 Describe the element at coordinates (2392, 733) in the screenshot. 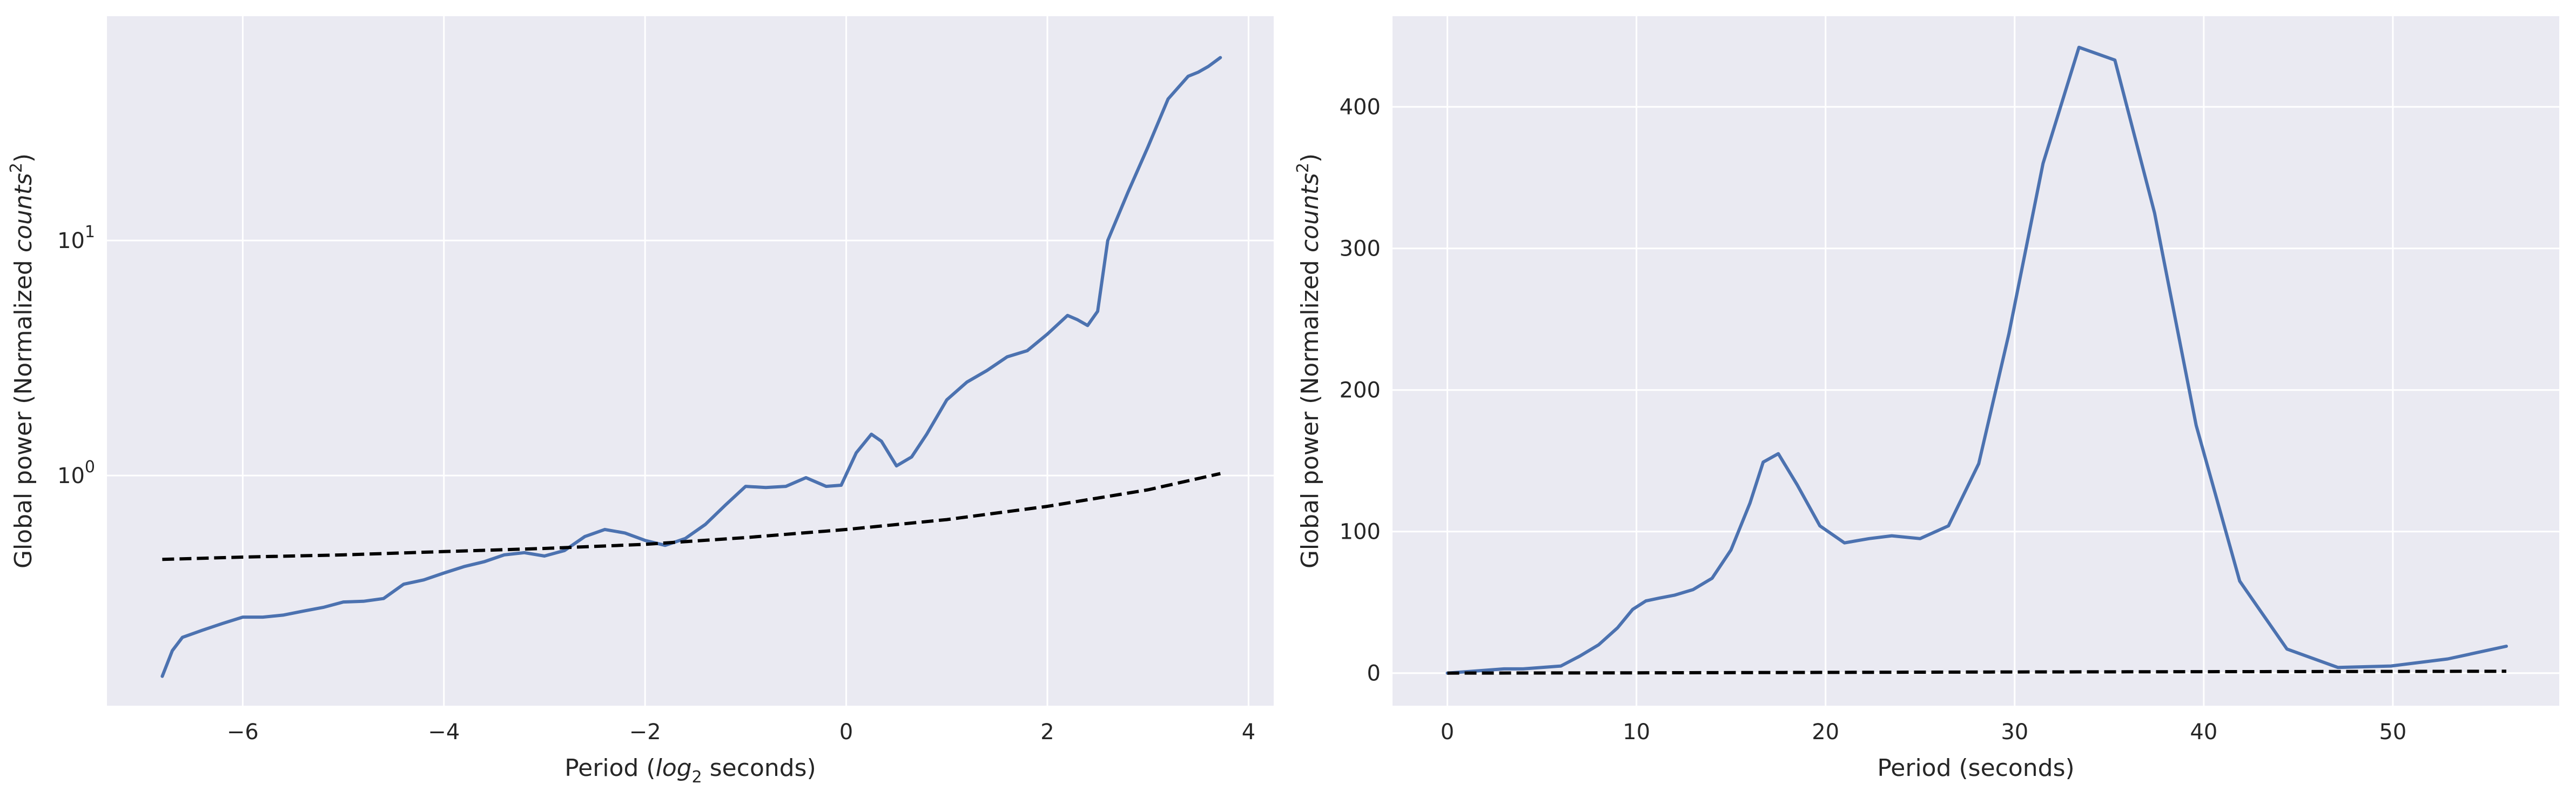

I see `right-x-tick-label: 50` at that location.